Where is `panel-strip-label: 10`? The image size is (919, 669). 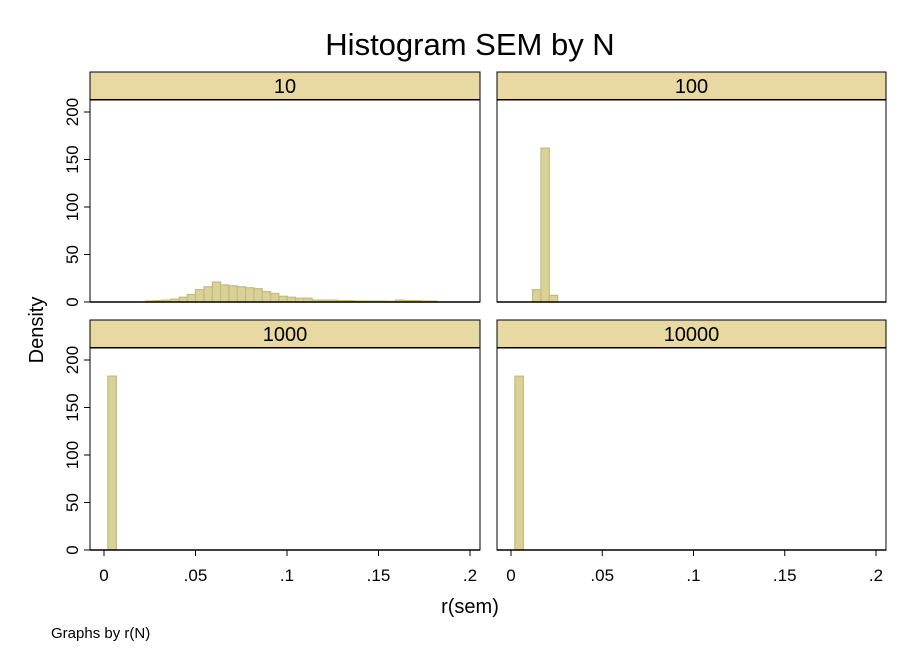 panel-strip-label: 10 is located at coordinates (285, 87).